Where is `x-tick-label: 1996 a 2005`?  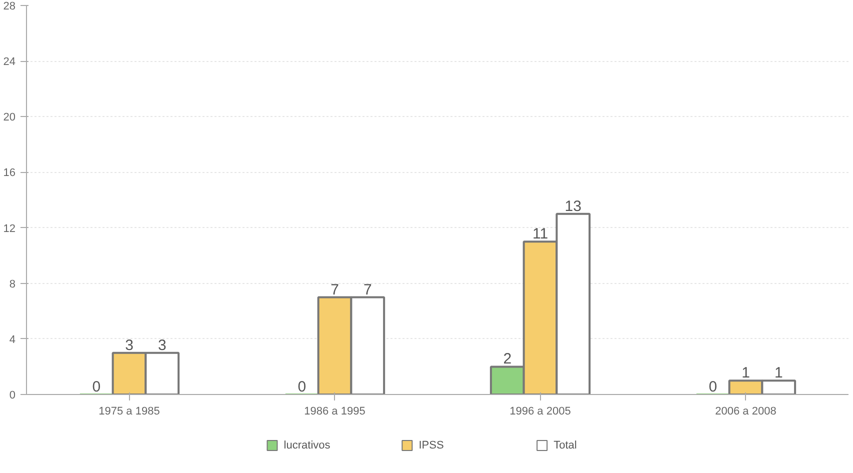
x-tick-label: 1996 a 2005 is located at coordinates (540, 412).